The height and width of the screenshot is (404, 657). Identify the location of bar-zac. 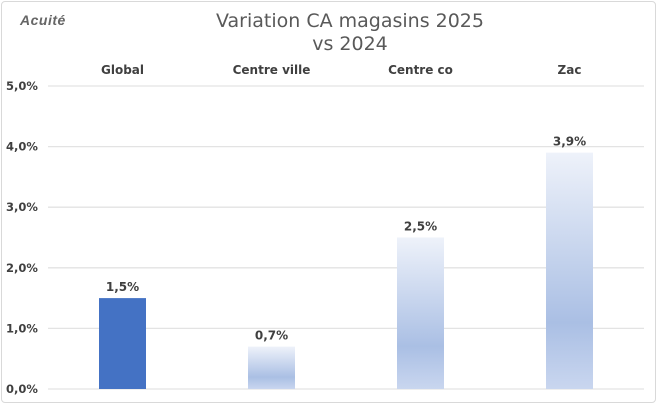
(569, 270).